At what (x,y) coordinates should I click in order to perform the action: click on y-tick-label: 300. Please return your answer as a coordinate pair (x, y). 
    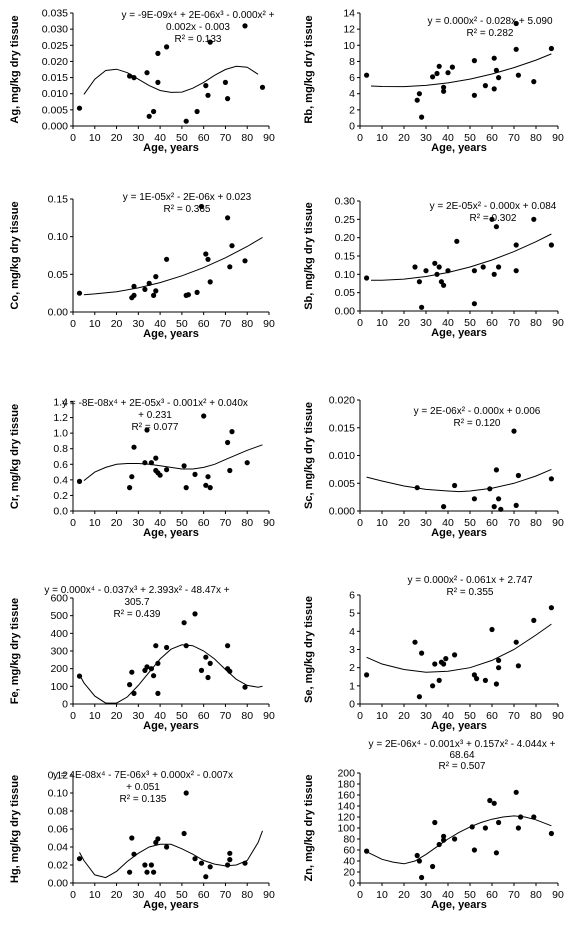
    Looking at the image, I should click on (59, 652).